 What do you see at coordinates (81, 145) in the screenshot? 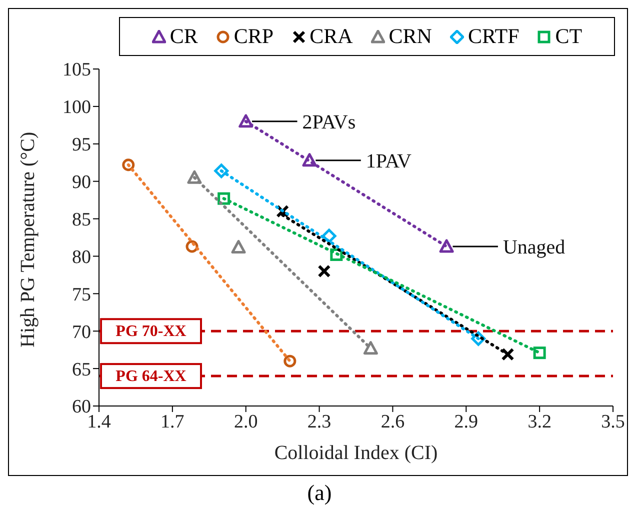
I see `y-tick-label: 95` at bounding box center [81, 145].